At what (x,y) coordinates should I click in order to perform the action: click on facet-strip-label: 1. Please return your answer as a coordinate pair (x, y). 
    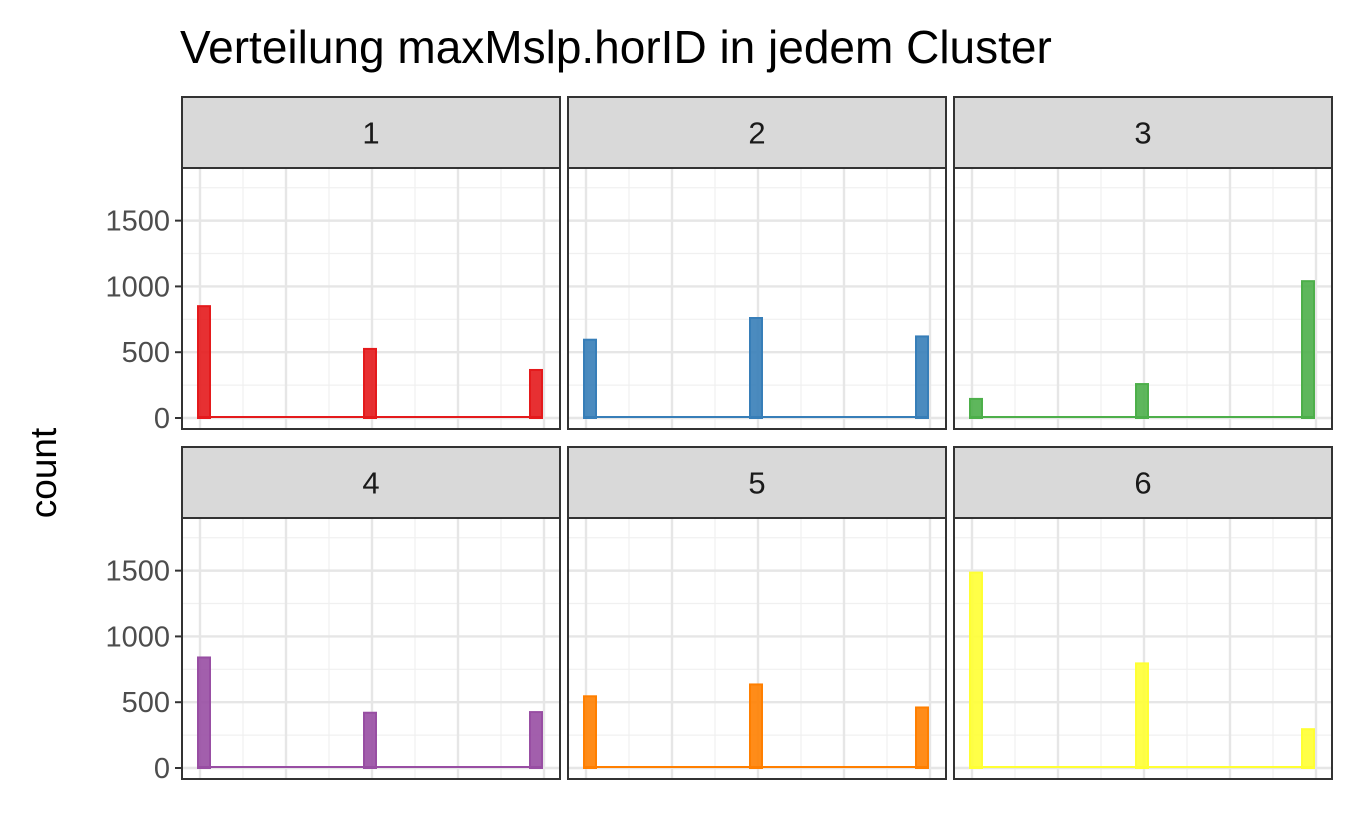
    Looking at the image, I should click on (370, 133).